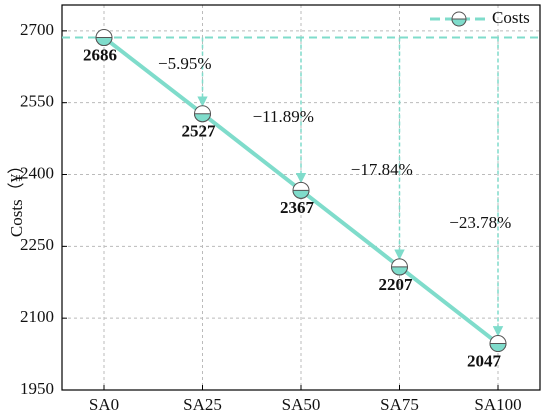 The image size is (550, 417). What do you see at coordinates (480, 222) in the screenshot?
I see `annotation: −23.78%` at bounding box center [480, 222].